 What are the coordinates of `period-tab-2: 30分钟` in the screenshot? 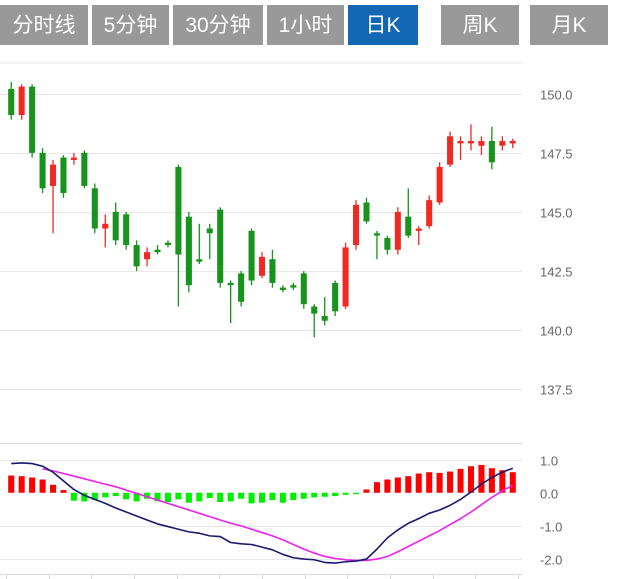 It's located at (218, 25).